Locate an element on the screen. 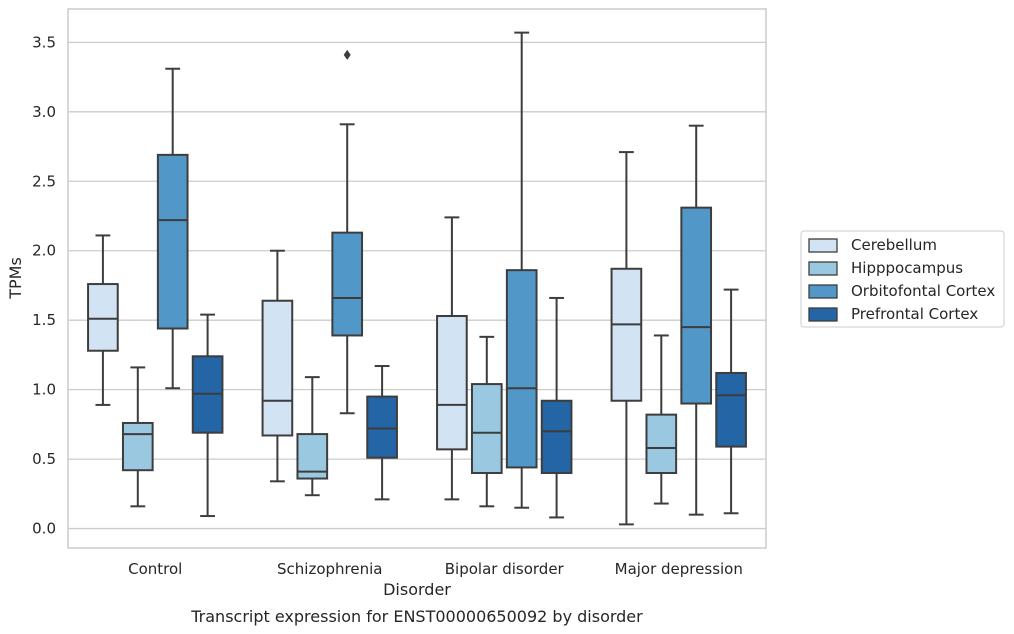  legend-frame is located at coordinates (902, 279).